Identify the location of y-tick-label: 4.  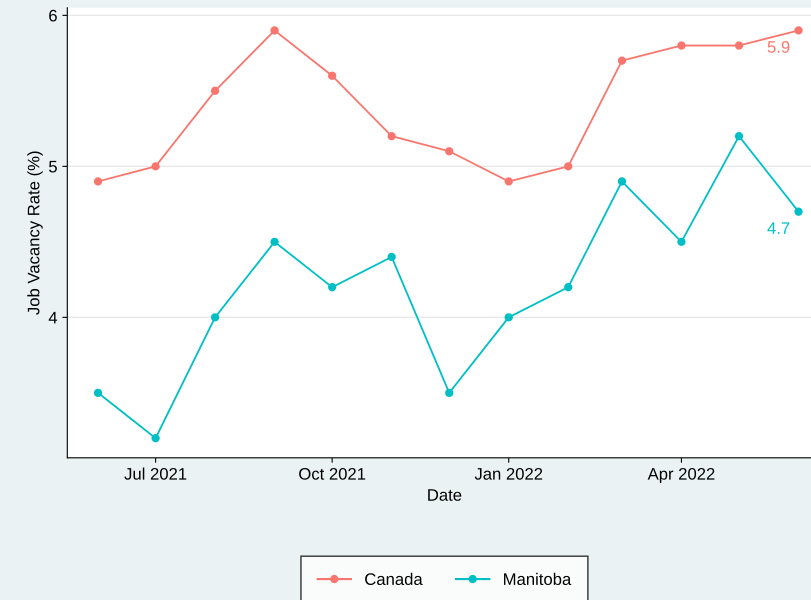
(53, 318).